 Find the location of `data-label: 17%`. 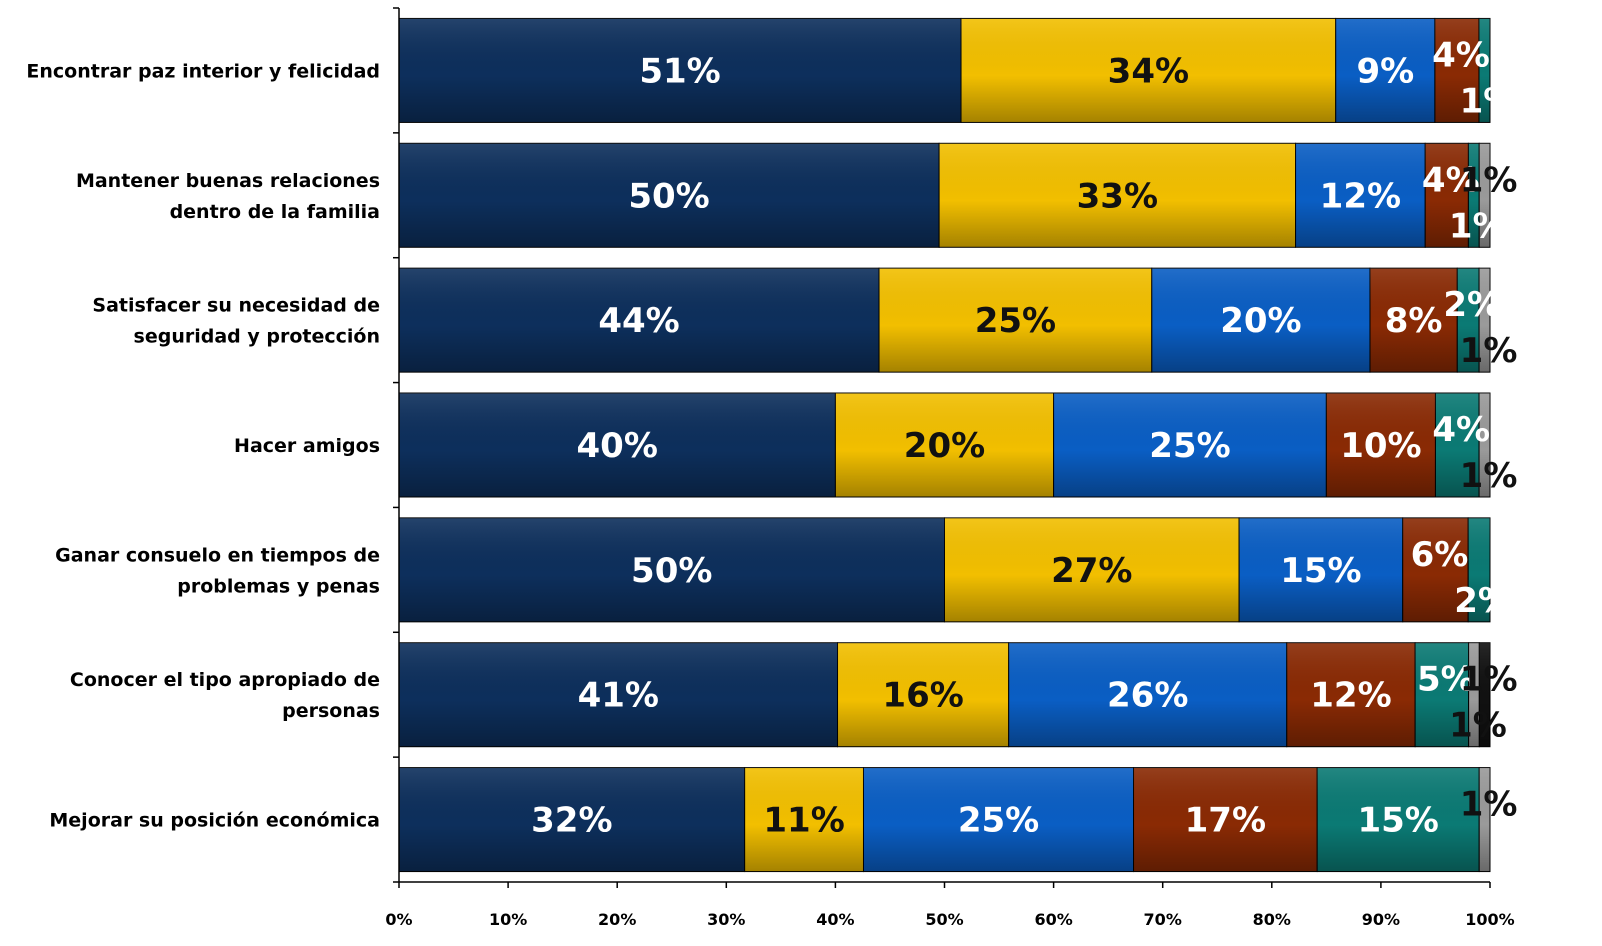

data-label: 17% is located at coordinates (1225, 821).